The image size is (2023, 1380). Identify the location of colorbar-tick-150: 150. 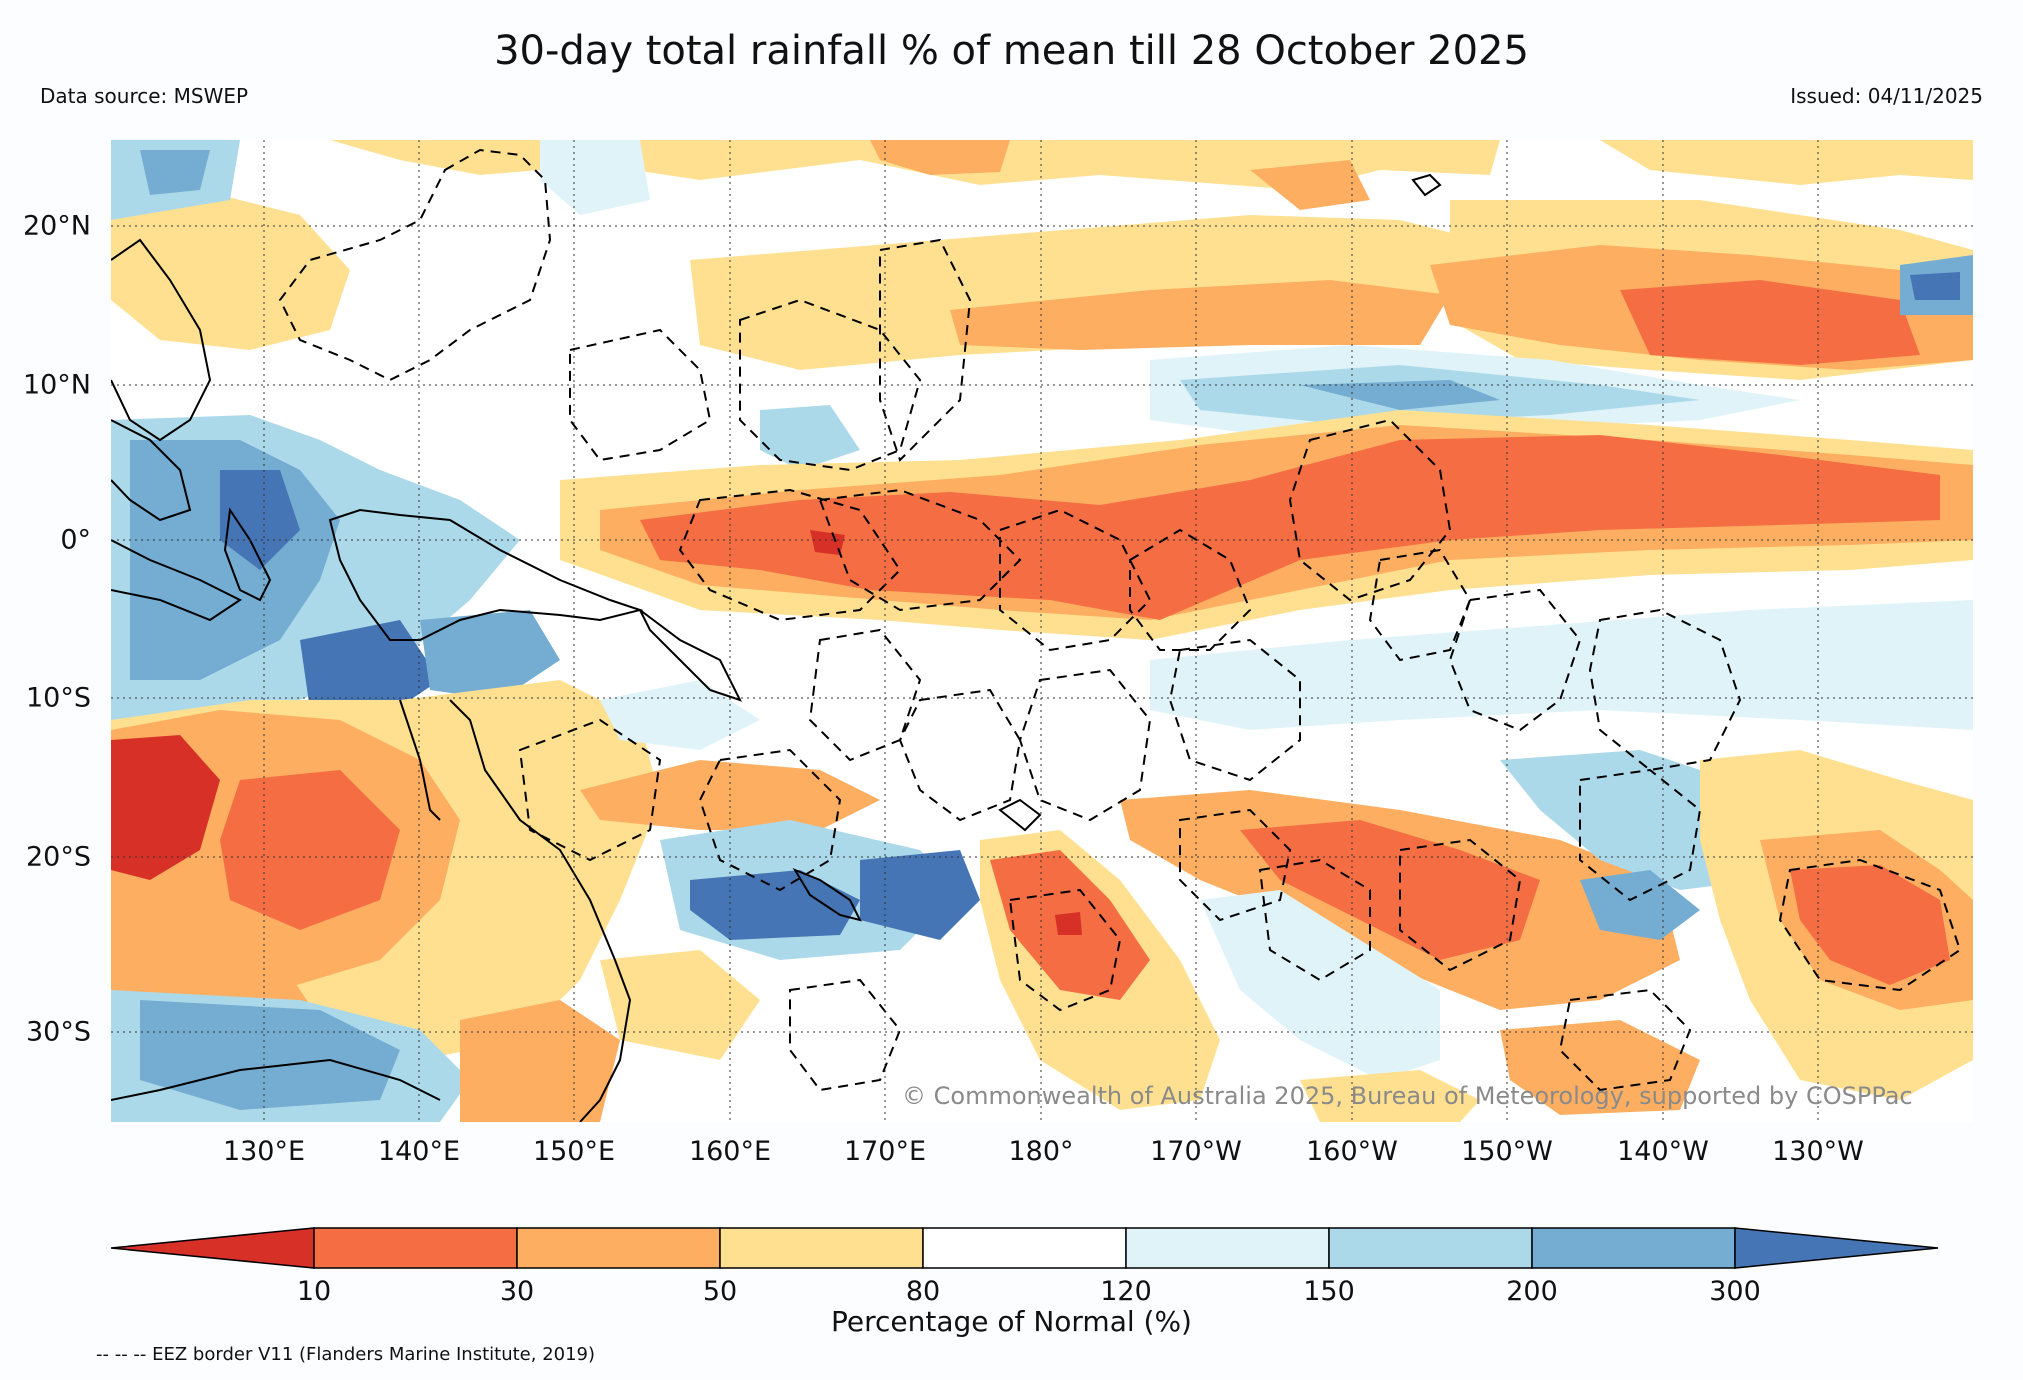
(1329, 1291).